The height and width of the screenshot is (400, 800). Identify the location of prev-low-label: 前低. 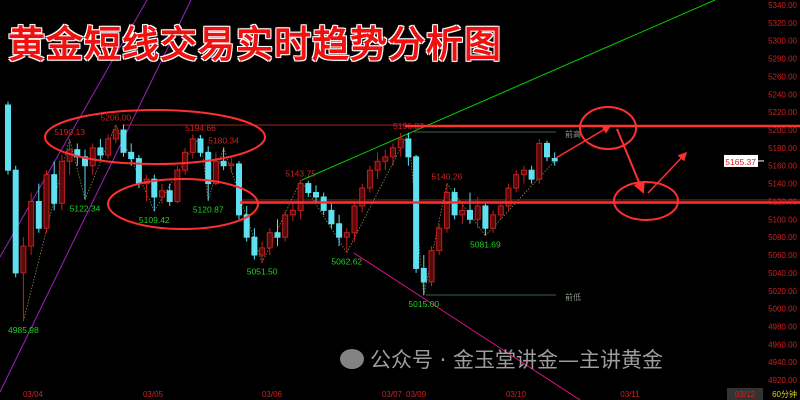
(573, 297).